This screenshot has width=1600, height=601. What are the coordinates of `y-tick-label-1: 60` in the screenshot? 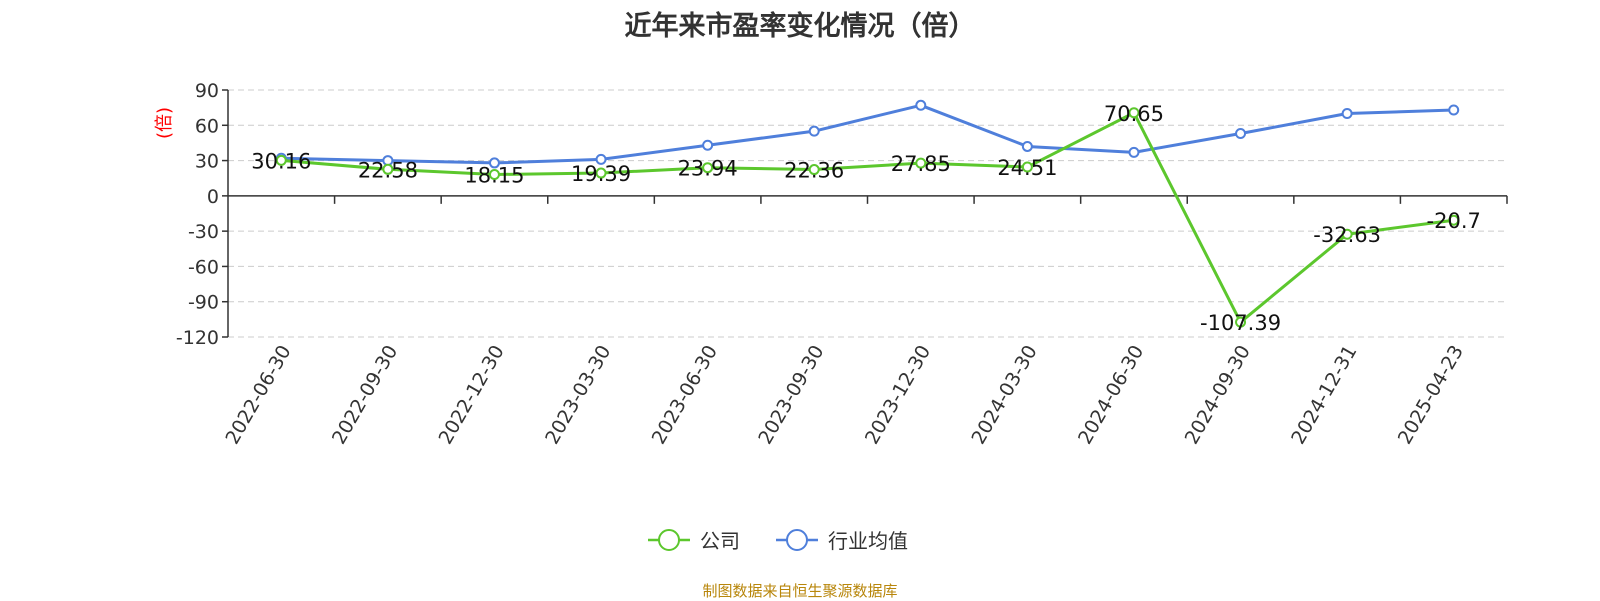 It's located at (207, 126).